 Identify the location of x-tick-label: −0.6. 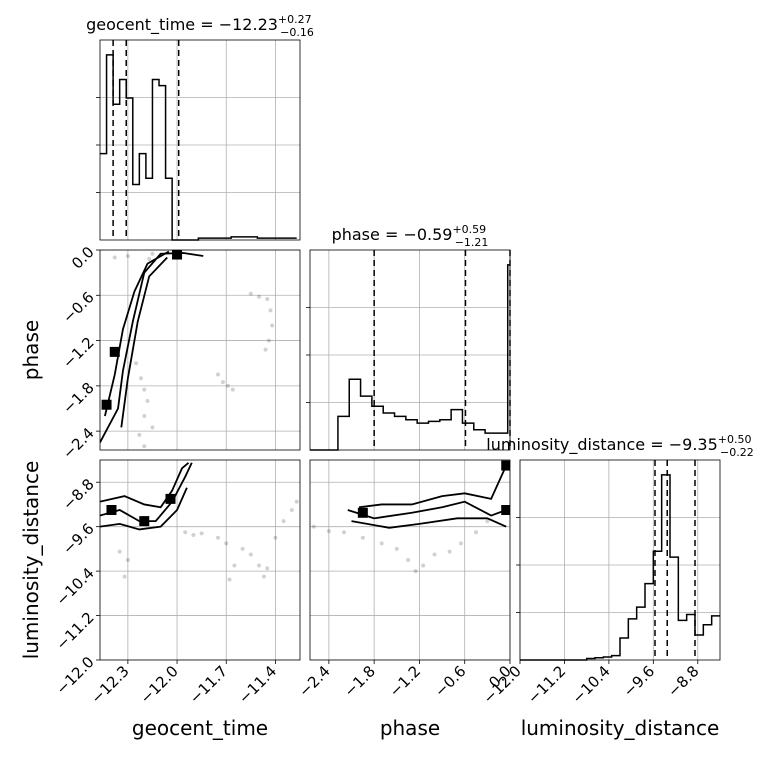
(450, 681).